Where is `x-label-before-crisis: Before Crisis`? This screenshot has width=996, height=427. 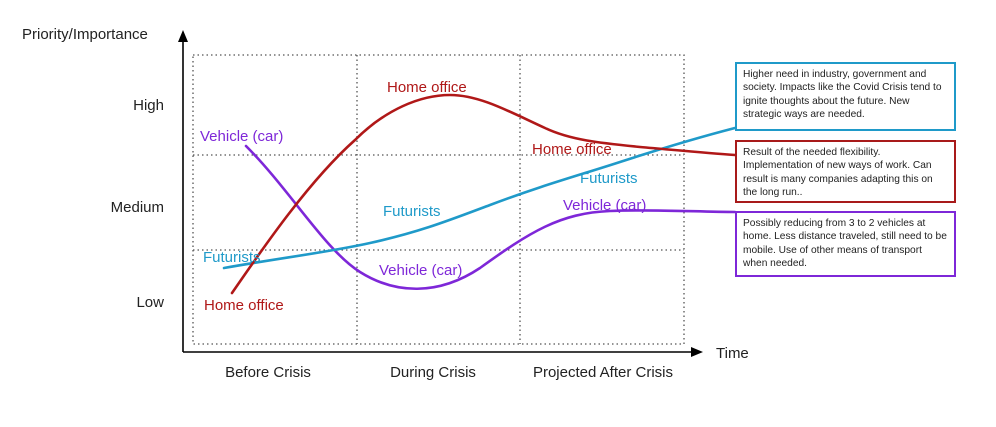
x-label-before-crisis: Before Crisis is located at coordinates (268, 372).